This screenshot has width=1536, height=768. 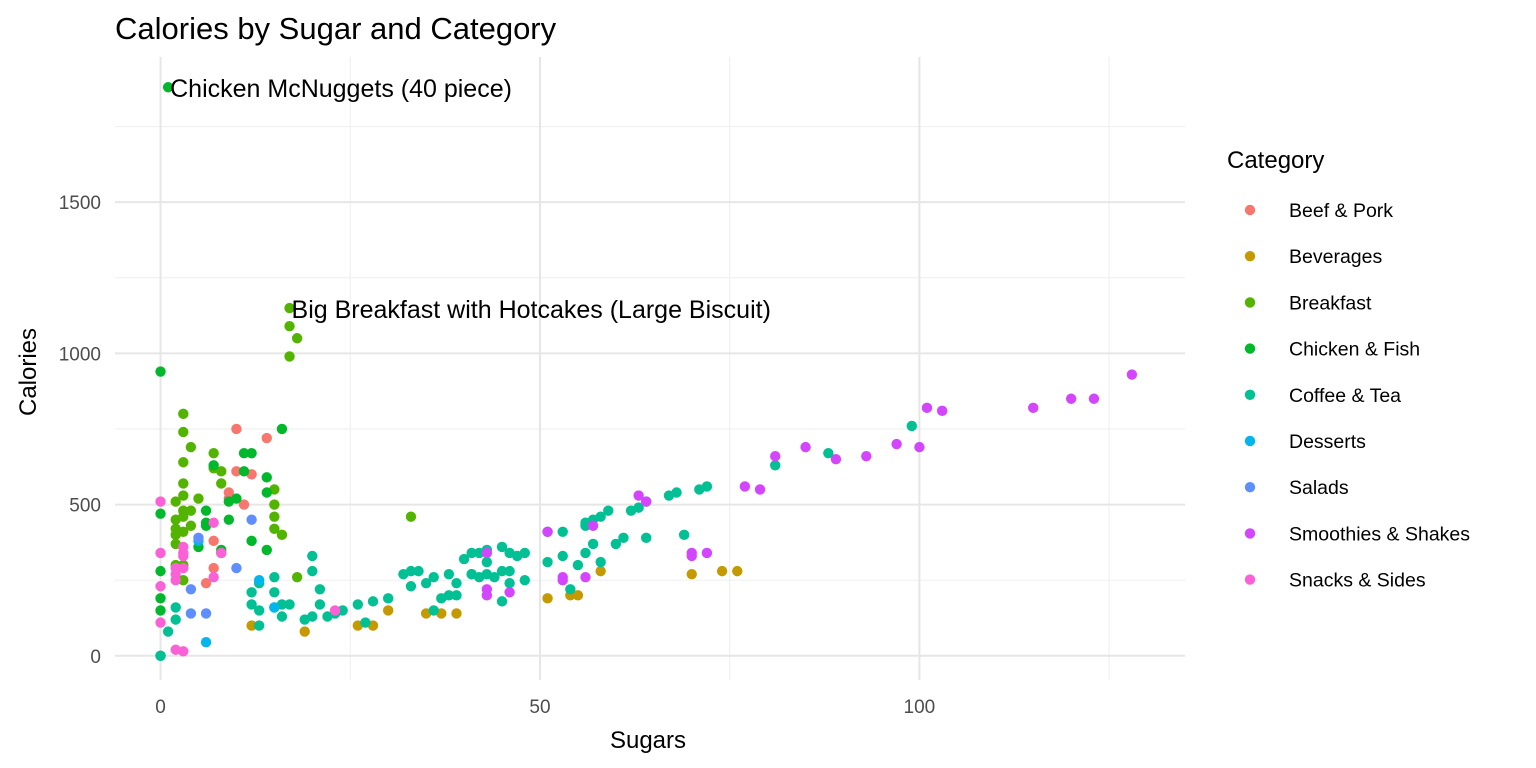 What do you see at coordinates (1345, 396) in the screenshot?
I see `legend-label: Coffee & Tea` at bounding box center [1345, 396].